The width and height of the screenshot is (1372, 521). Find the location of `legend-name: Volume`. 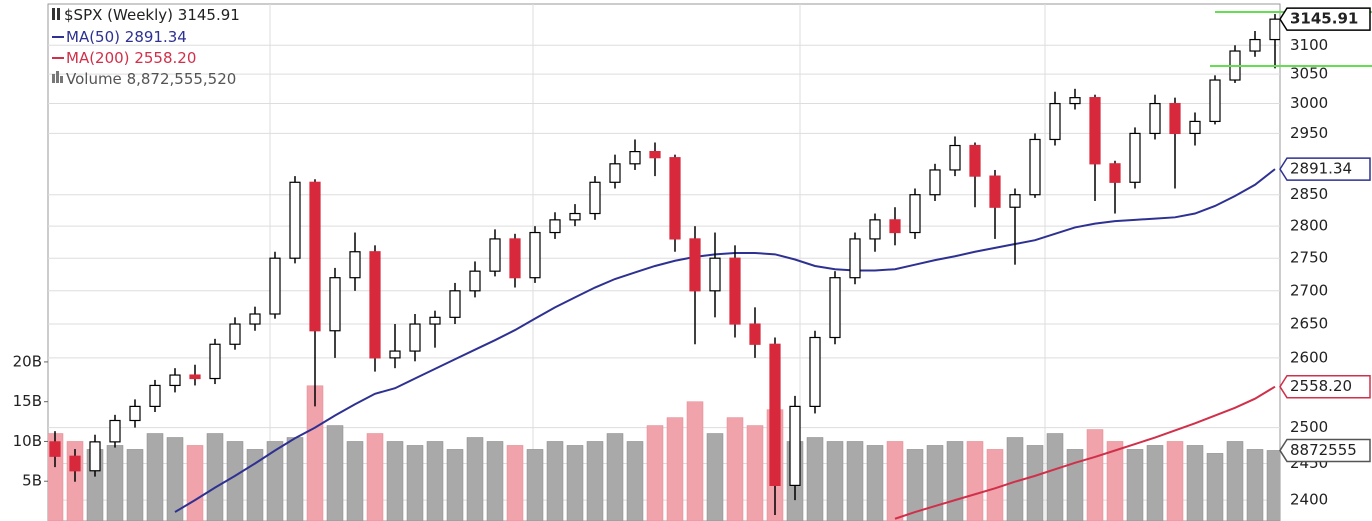

legend-name: Volume is located at coordinates (94, 79).